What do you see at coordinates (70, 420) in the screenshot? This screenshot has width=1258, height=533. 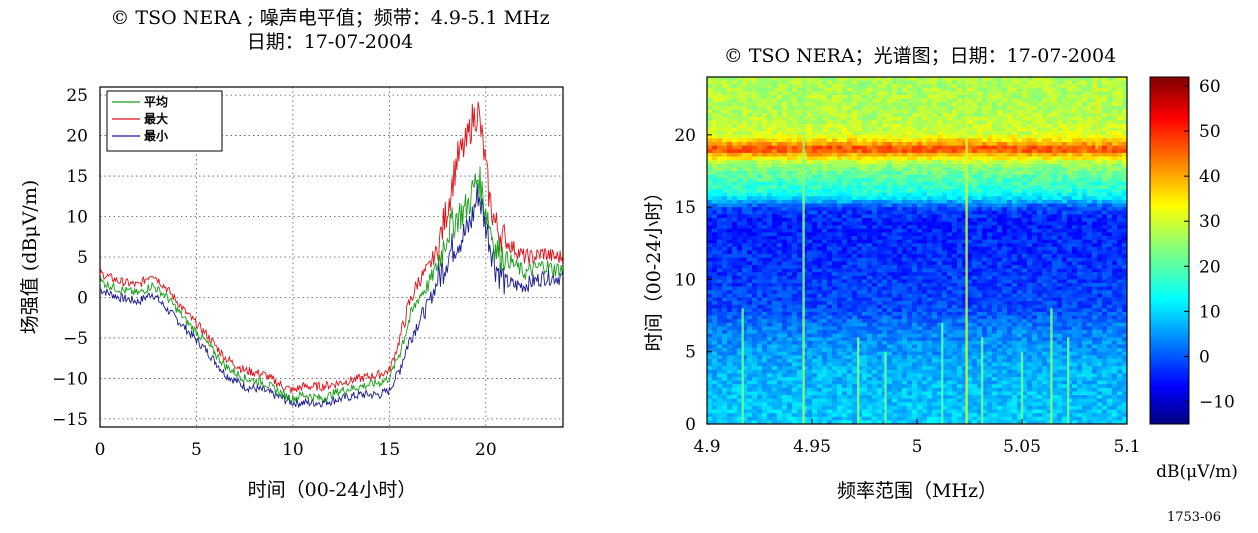 I see `left-y-tick-label: −15` at bounding box center [70, 420].